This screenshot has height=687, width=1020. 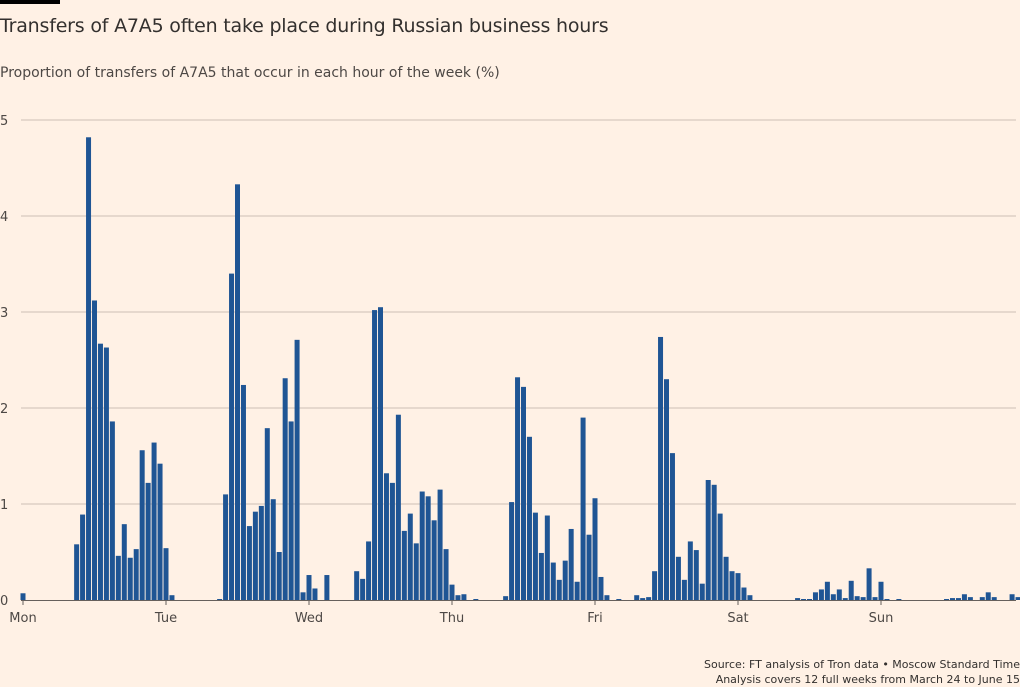 I want to click on bar-sat-h20, so click(x=857, y=598).